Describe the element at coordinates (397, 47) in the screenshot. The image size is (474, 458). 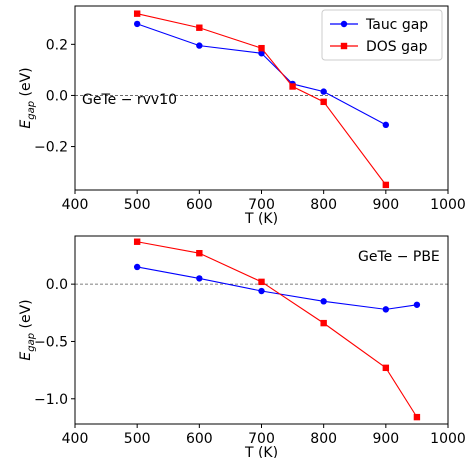
I see `legend-dos-label: DOS gap` at that location.